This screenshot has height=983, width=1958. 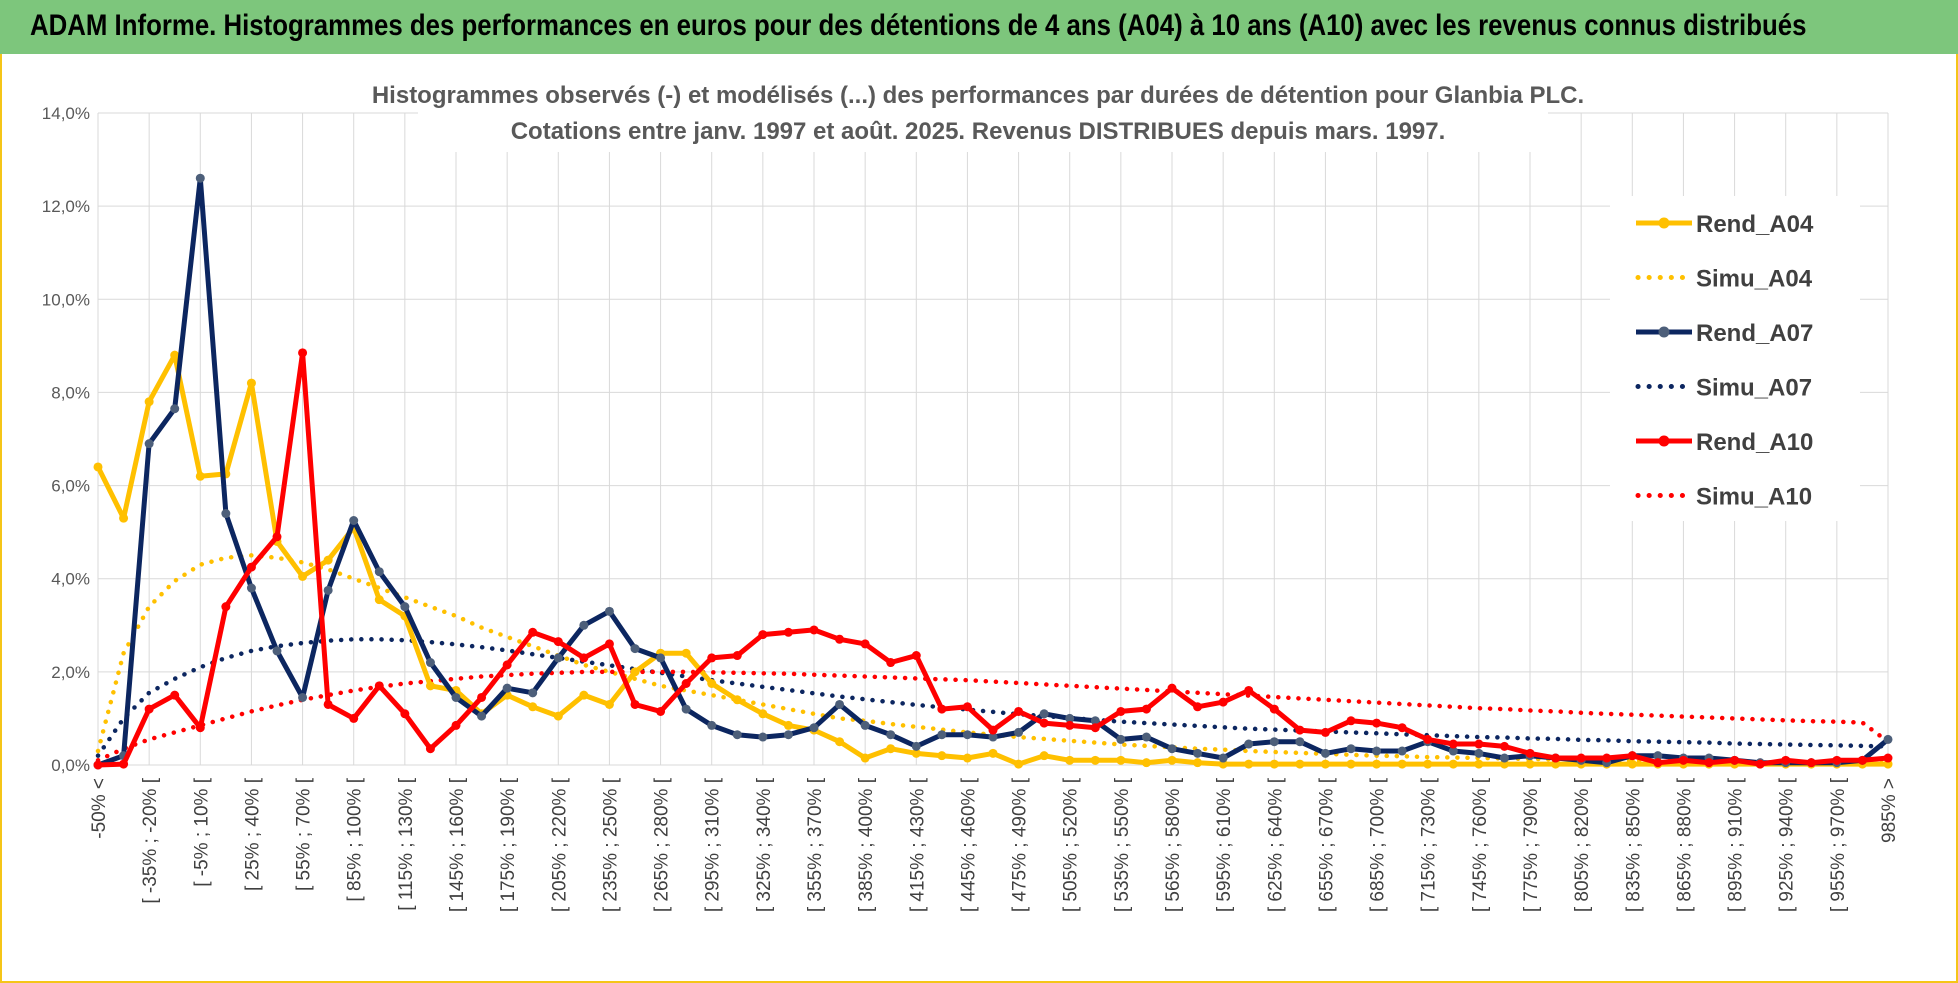 I want to click on y-tick-label: 8,0%, so click(x=70, y=392).